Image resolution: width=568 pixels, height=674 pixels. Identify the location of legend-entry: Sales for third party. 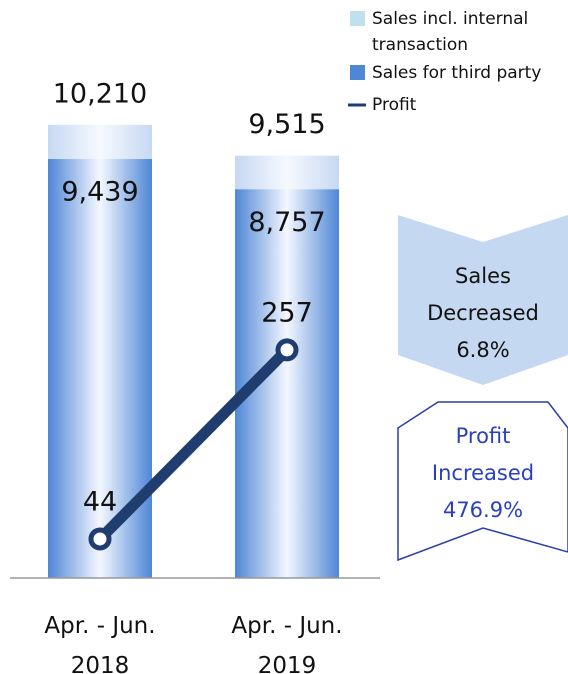
(457, 73).